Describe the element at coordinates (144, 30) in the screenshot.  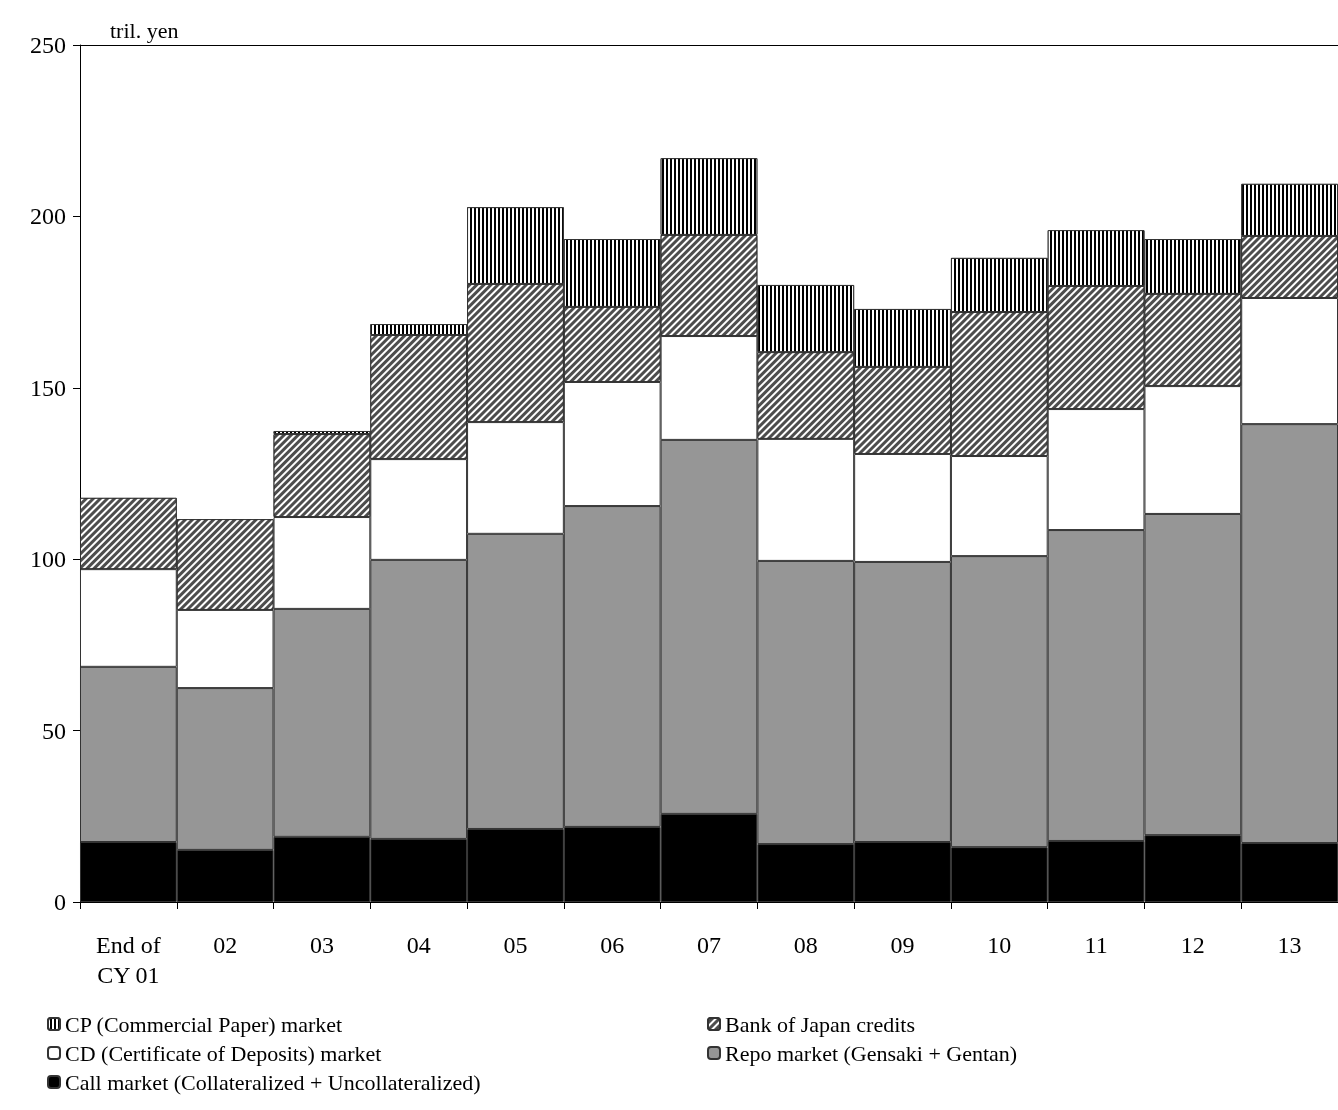
I see `y-axis-title: tril. yen` at that location.